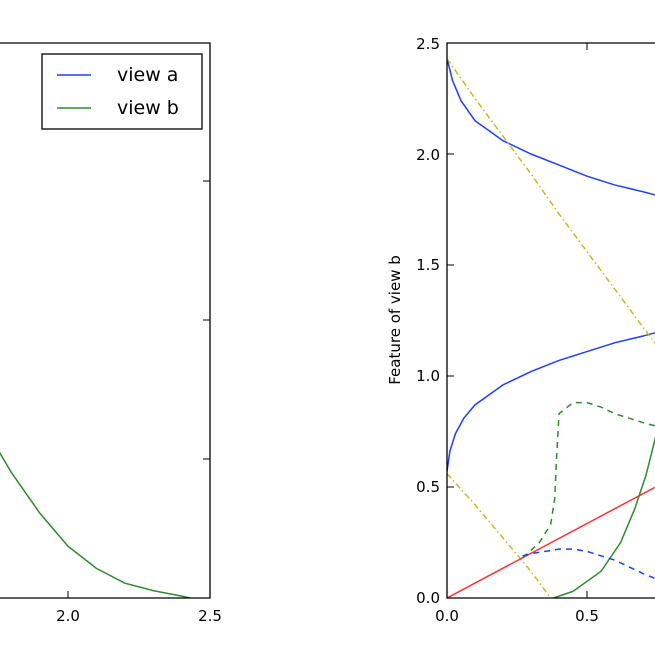 This screenshot has height=655, width=655. Describe the element at coordinates (587, 616) in the screenshot. I see `right-x-tick-label-0.5: 0.5` at that location.